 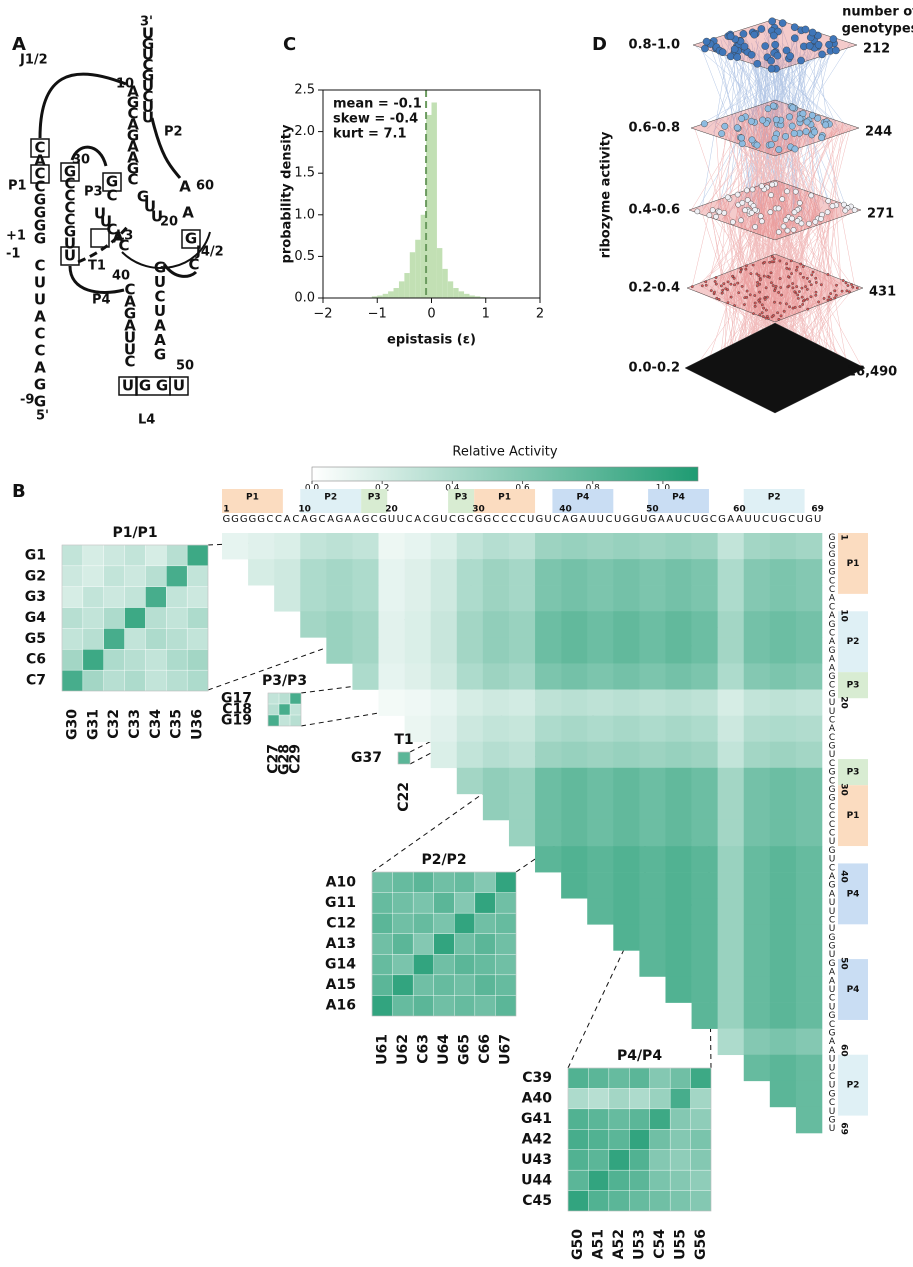 I want to click on y-tick-label: 2.0, so click(x=304, y=131).